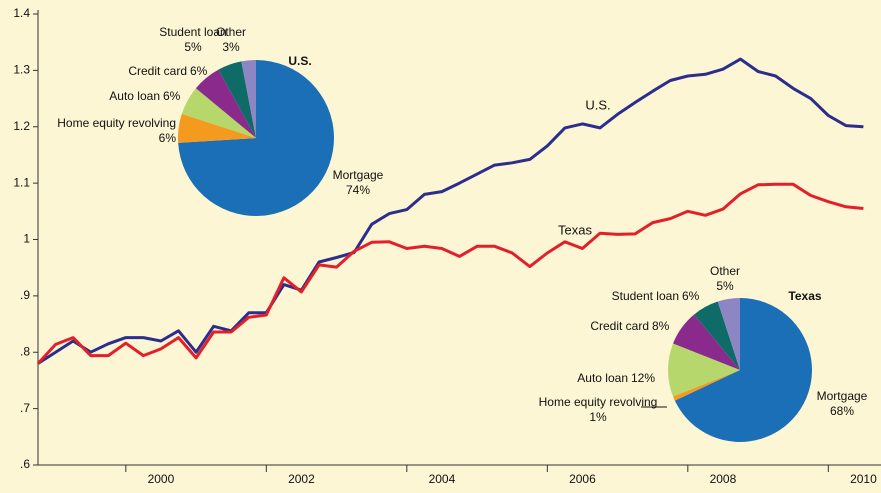  Describe the element at coordinates (299, 61) in the screenshot. I see `pie-title: U.S.` at that location.